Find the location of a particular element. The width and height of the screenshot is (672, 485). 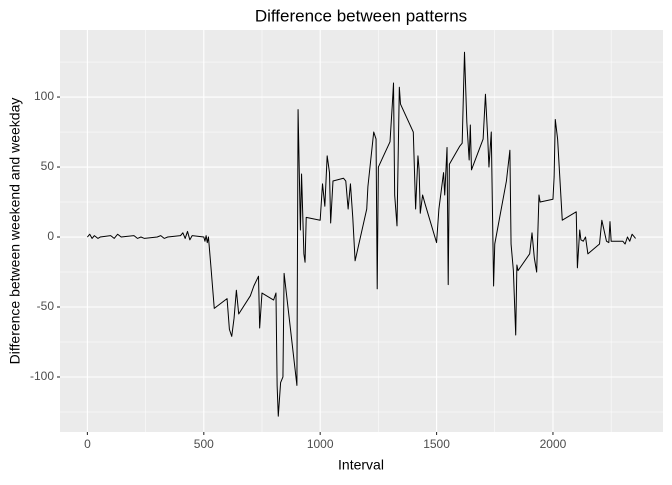

y-tick-label: 50 is located at coordinates (48, 166).